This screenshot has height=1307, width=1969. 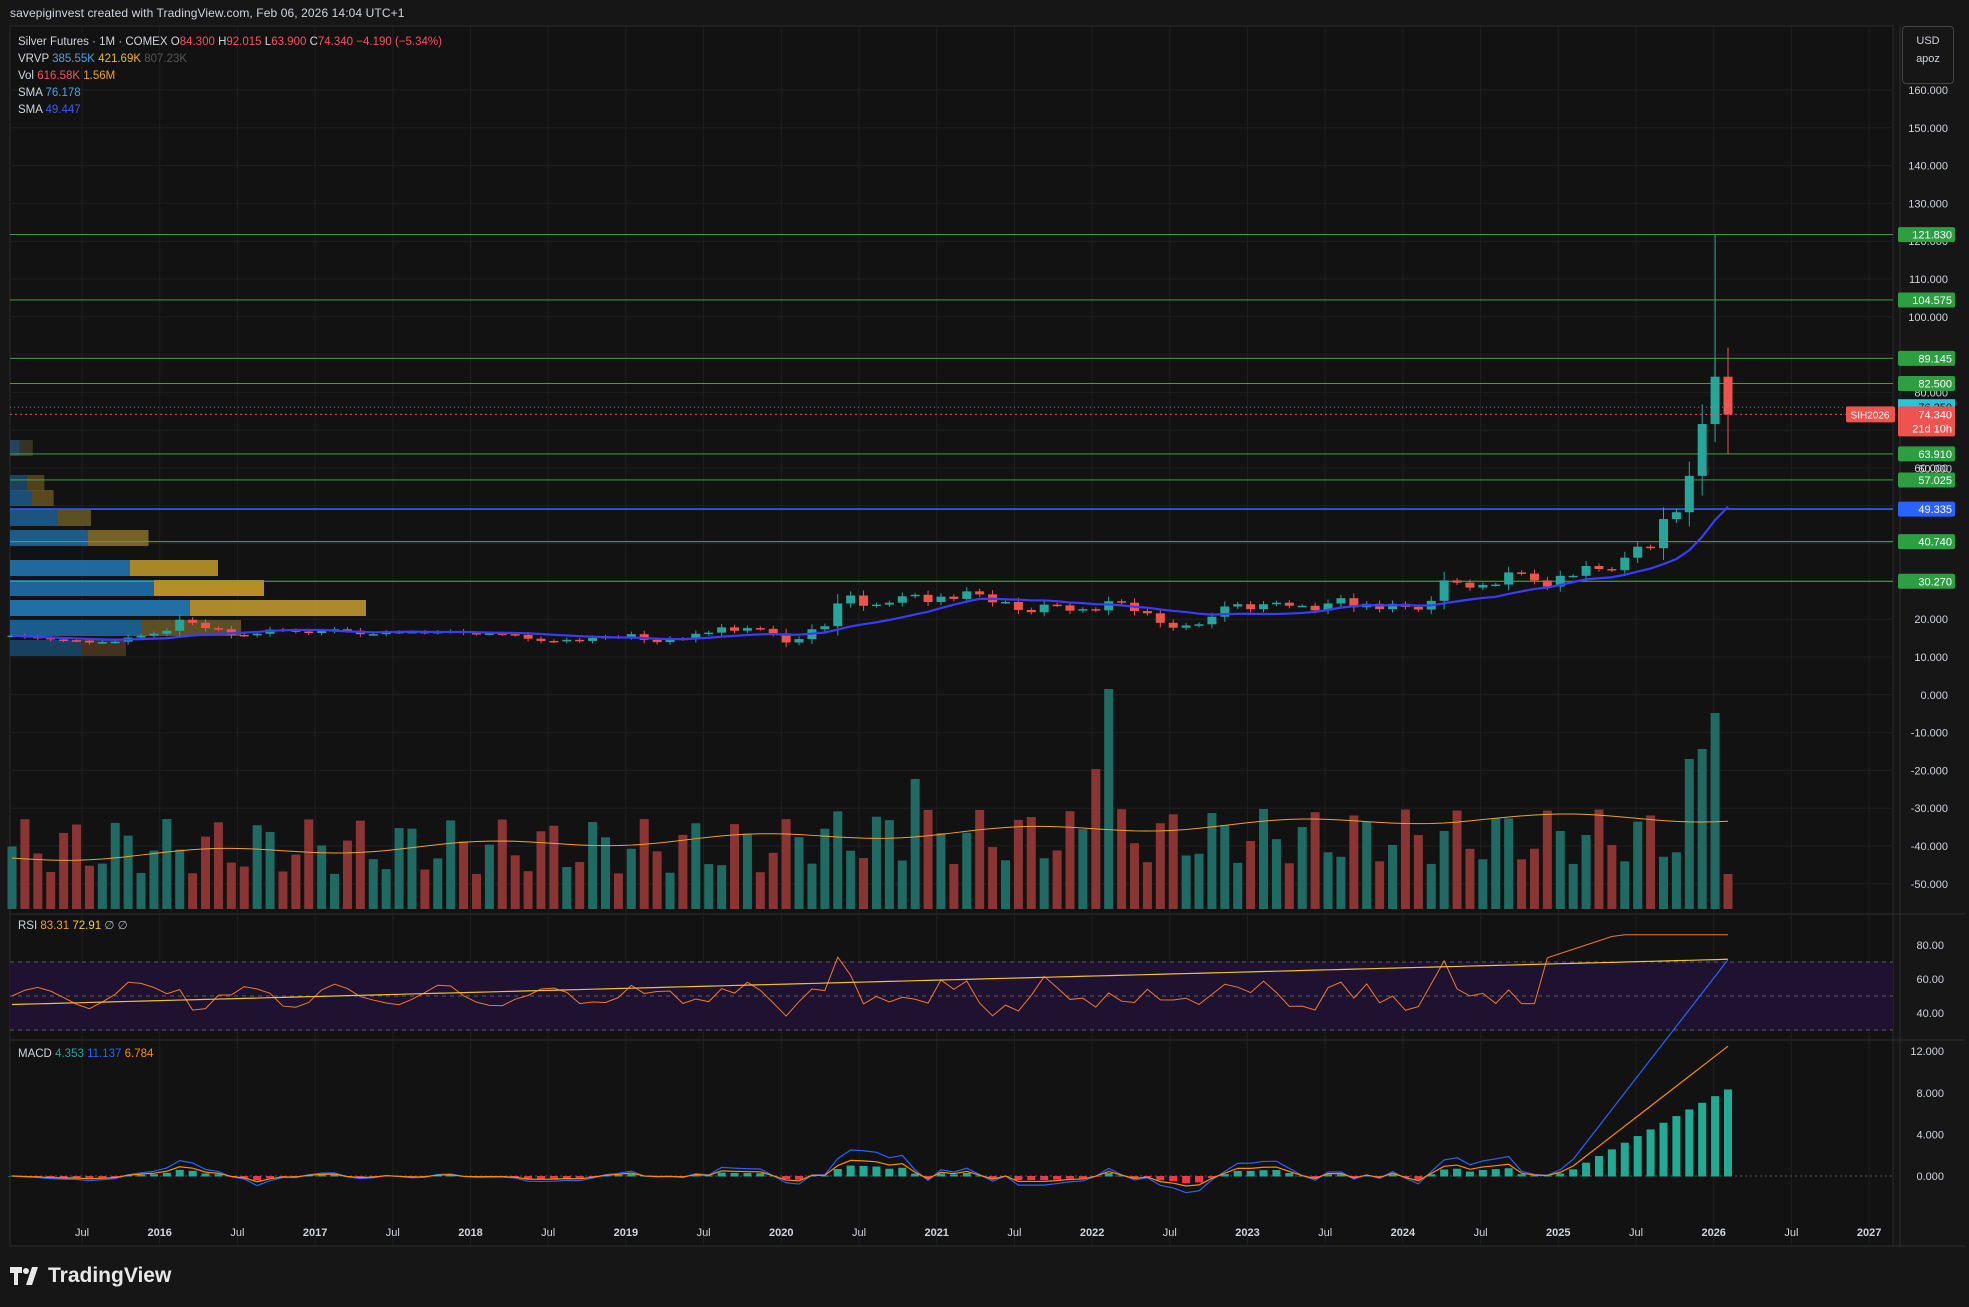 I want to click on tradingview-logo: TradingView, so click(x=90, y=1276).